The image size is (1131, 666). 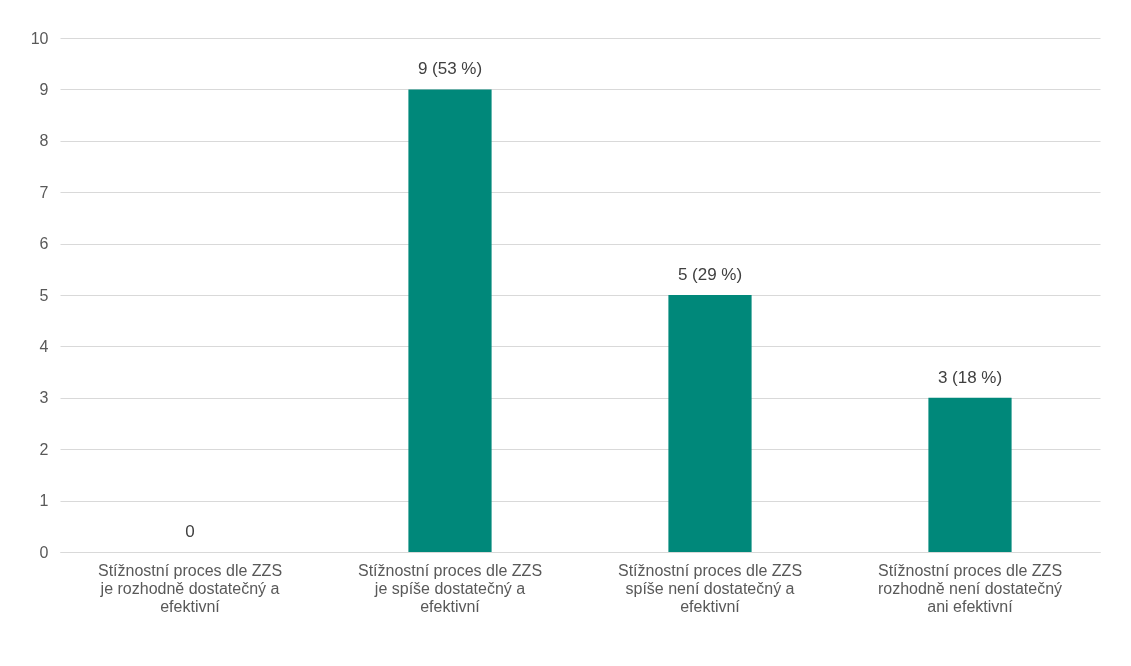 I want to click on y-tick-label: 9, so click(x=44, y=89).